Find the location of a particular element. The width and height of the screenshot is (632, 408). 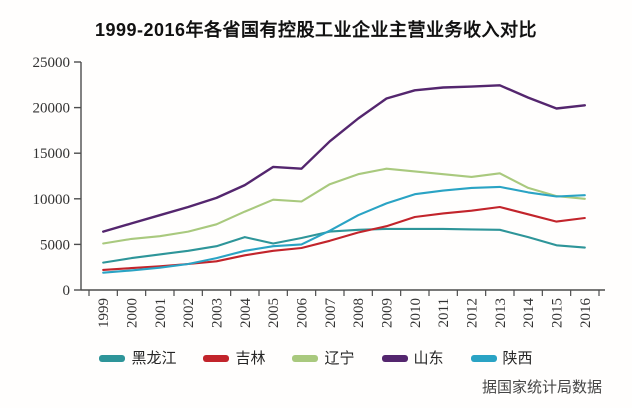

legend-item-shandong: 山东 is located at coordinates (412, 358).